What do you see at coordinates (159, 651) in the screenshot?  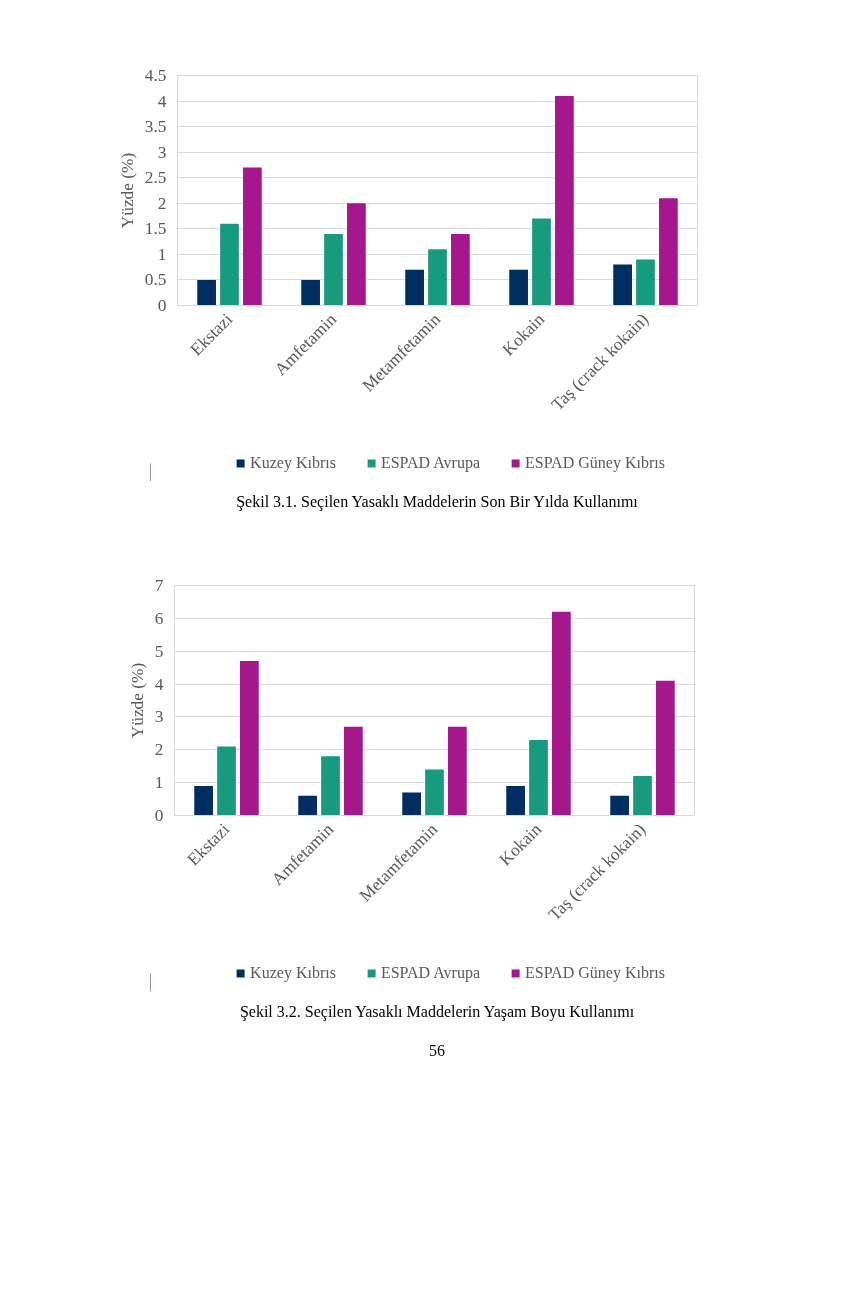 I see `y-tick-label: 5` at bounding box center [159, 651].